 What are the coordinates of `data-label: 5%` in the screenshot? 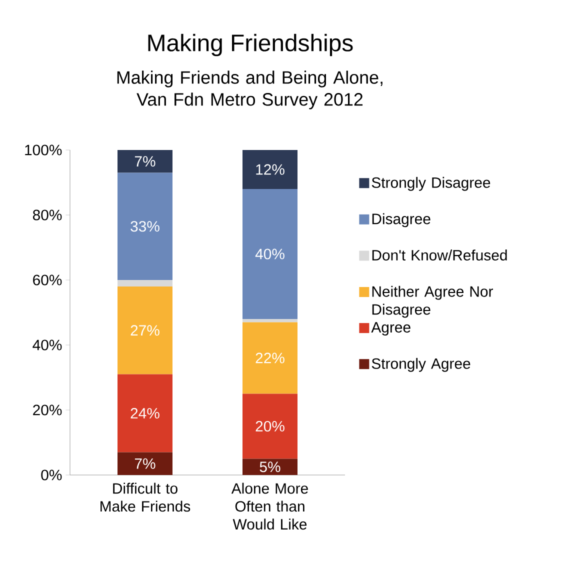 It's located at (270, 467).